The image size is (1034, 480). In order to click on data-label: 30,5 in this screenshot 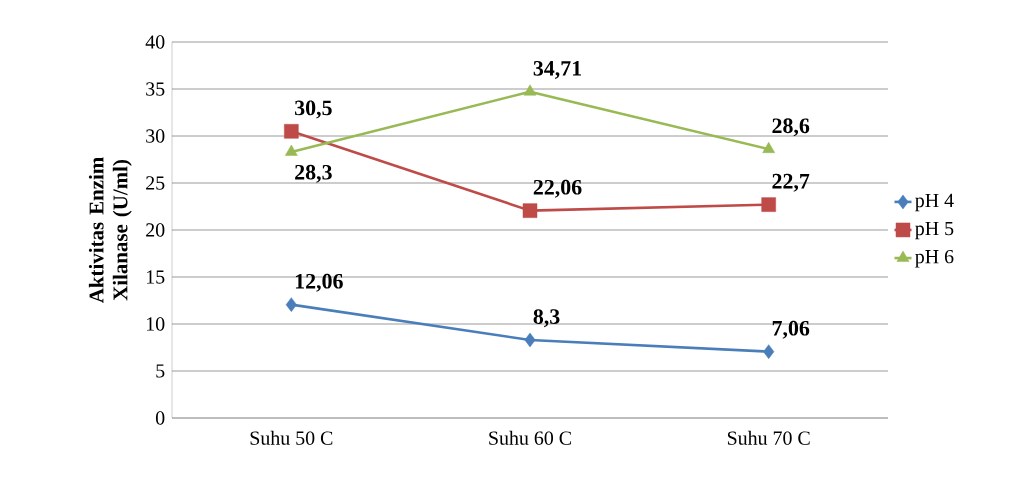, I will do `click(313, 109)`.